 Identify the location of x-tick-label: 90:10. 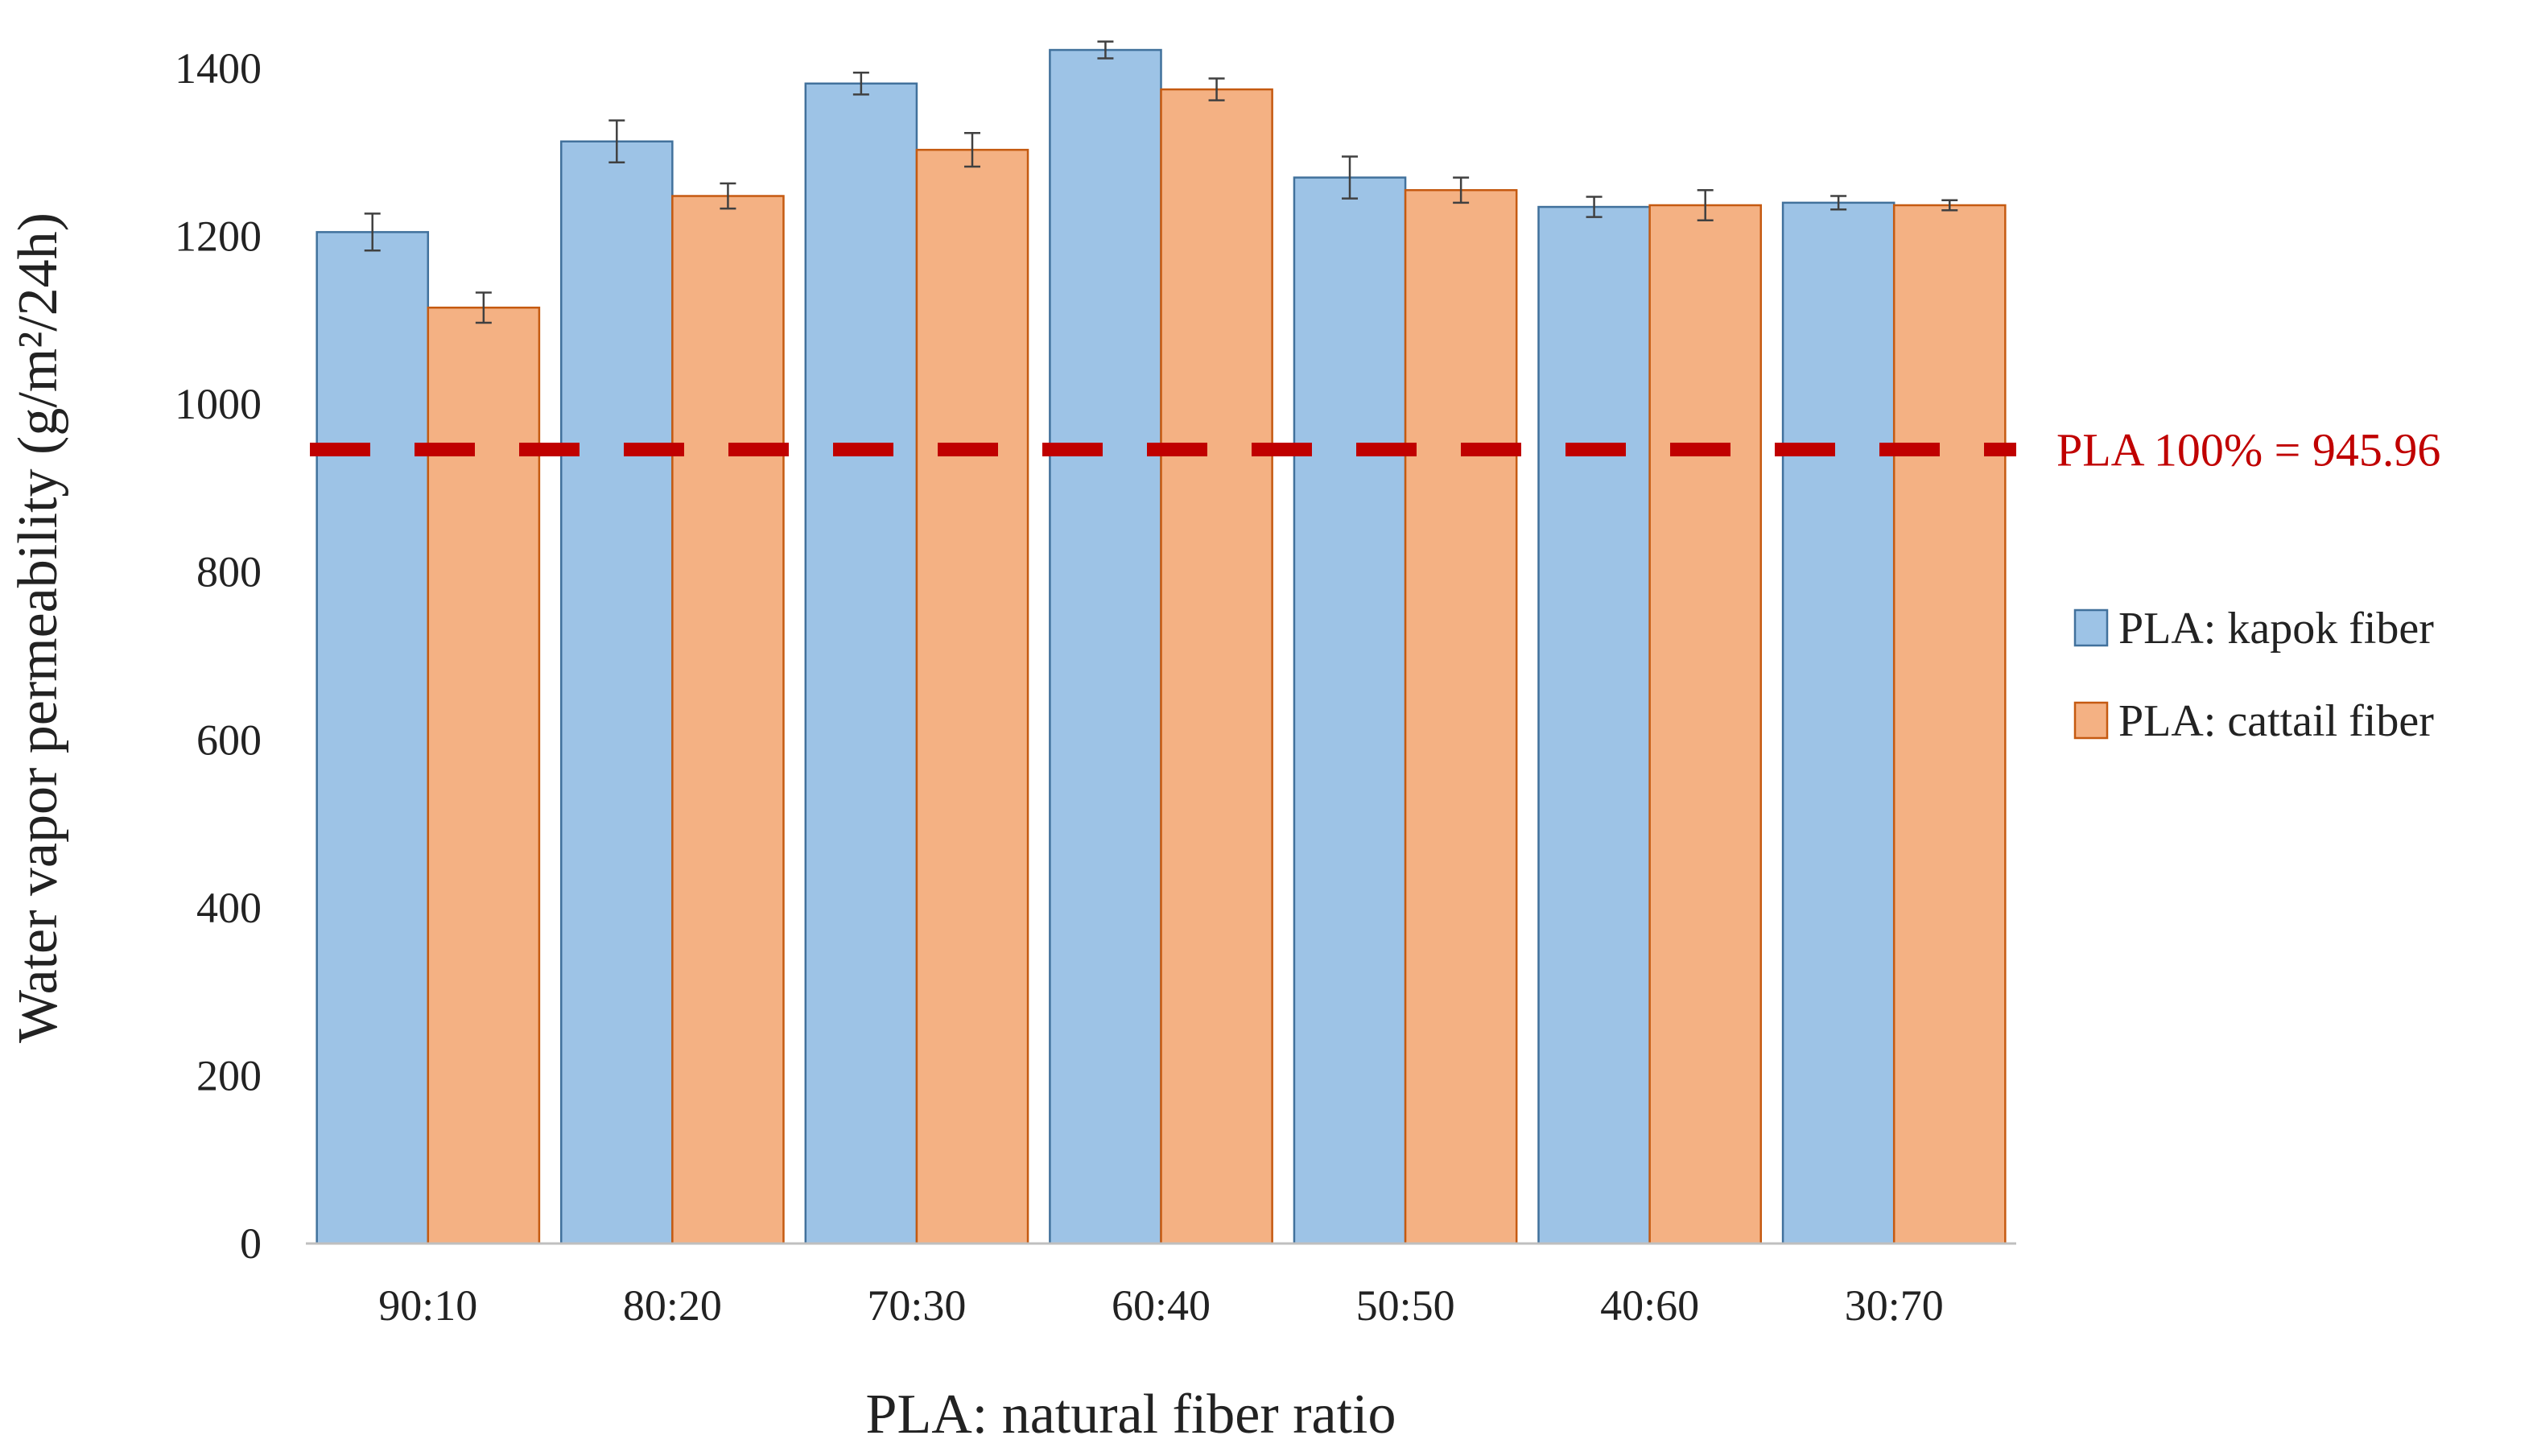
(427, 1305).